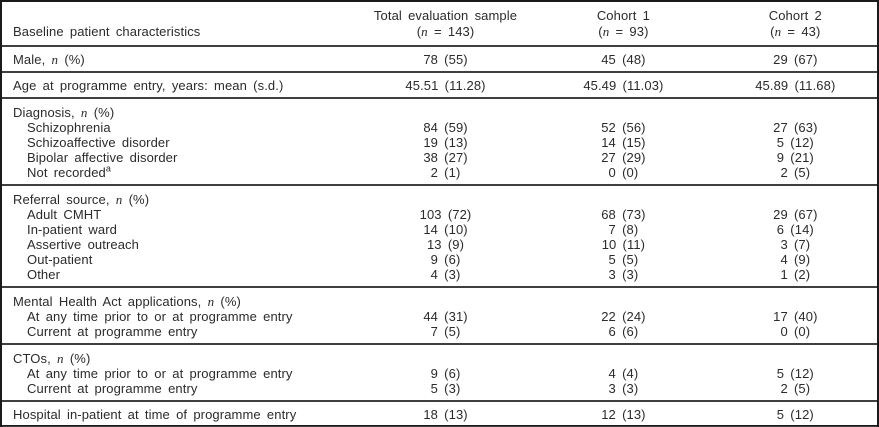  What do you see at coordinates (795, 229) in the screenshot?
I see `cell-value: 6 (14)` at bounding box center [795, 229].